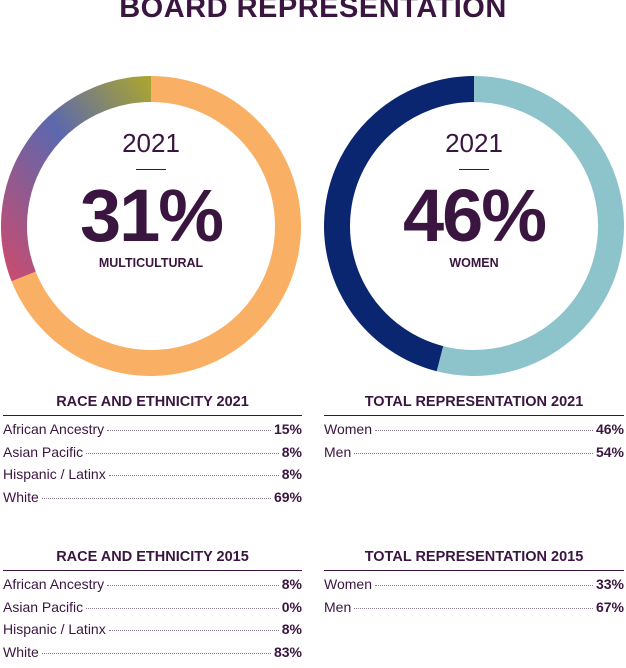 The height and width of the screenshot is (668, 626). What do you see at coordinates (474, 455) in the screenshot?
I see `table-row: Men 54%` at bounding box center [474, 455].